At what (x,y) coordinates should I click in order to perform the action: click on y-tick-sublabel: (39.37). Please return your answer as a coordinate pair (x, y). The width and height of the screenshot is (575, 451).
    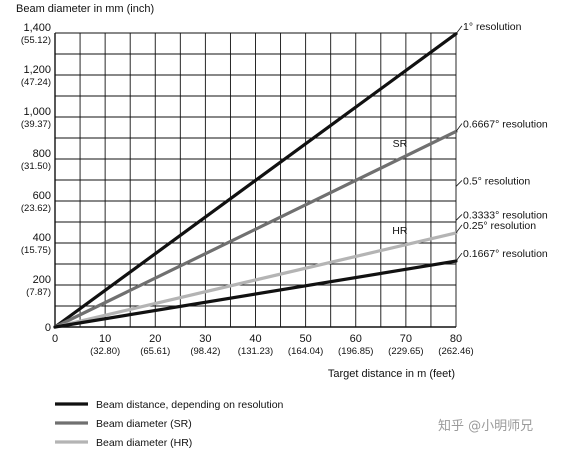
    Looking at the image, I should click on (36, 124).